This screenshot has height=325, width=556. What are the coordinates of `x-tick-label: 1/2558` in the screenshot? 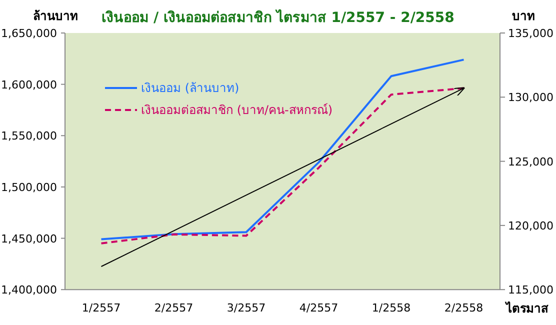 It's located at (391, 308).